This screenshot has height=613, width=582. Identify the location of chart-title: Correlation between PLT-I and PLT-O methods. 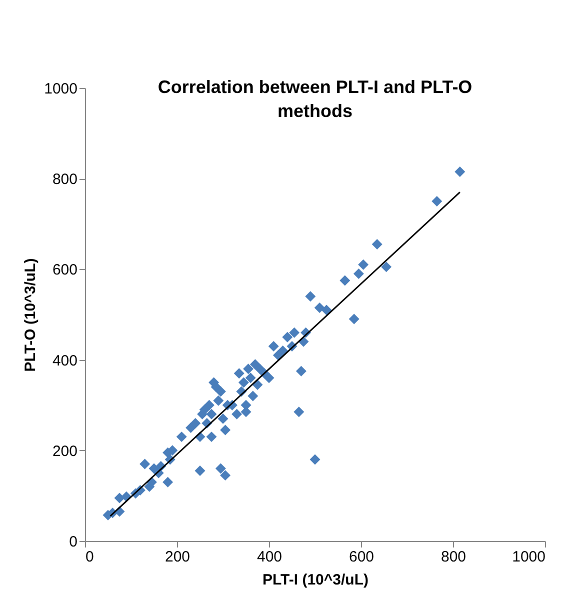
(315, 99).